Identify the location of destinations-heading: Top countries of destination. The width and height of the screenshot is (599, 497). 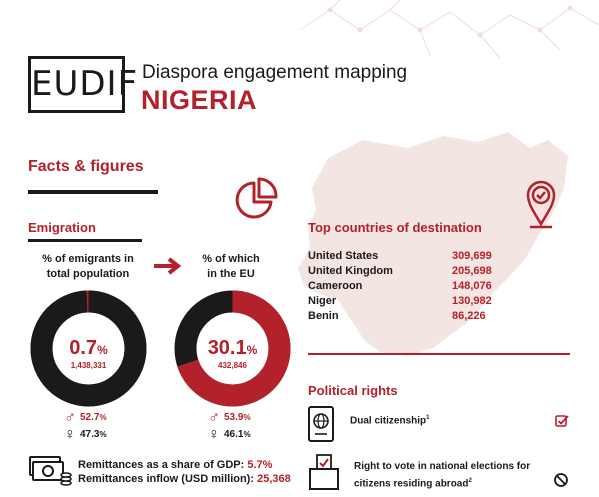
(395, 227).